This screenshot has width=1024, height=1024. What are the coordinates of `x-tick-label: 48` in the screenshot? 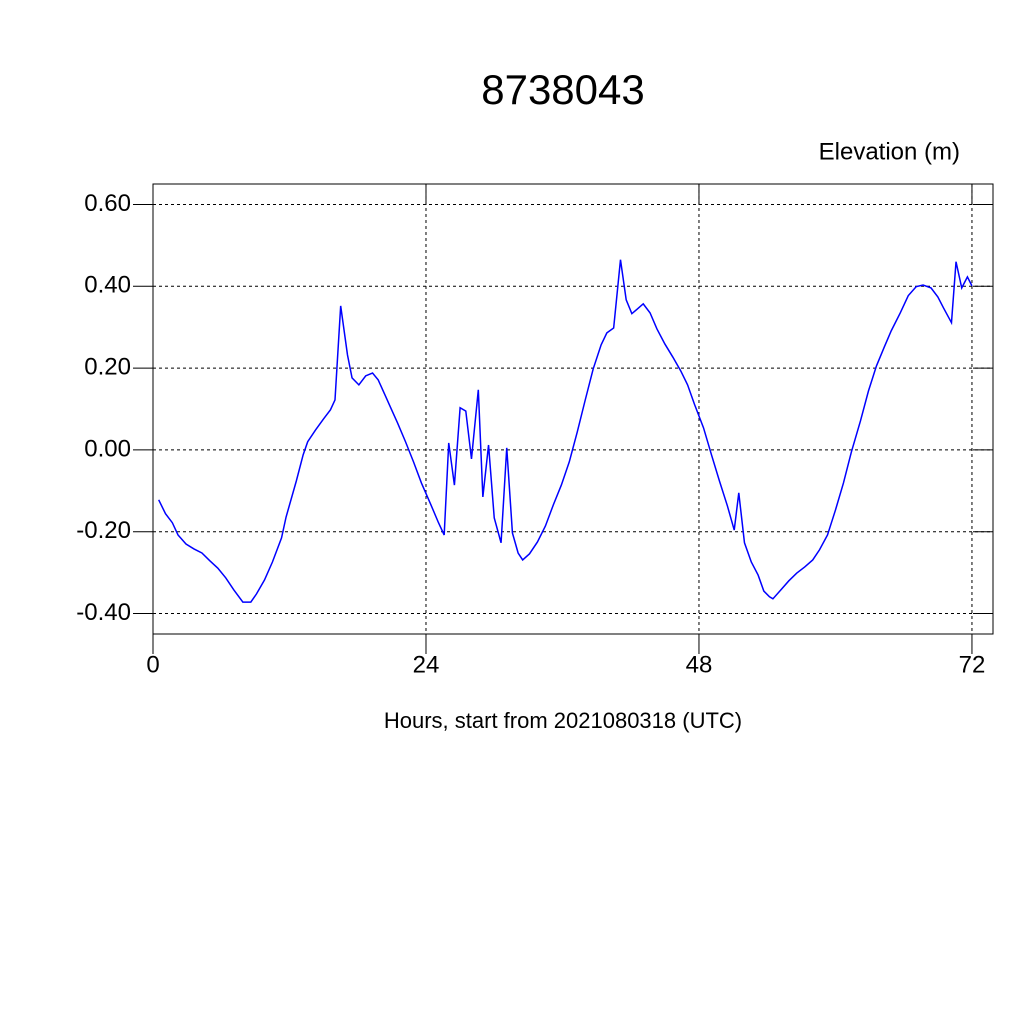 It's located at (699, 664).